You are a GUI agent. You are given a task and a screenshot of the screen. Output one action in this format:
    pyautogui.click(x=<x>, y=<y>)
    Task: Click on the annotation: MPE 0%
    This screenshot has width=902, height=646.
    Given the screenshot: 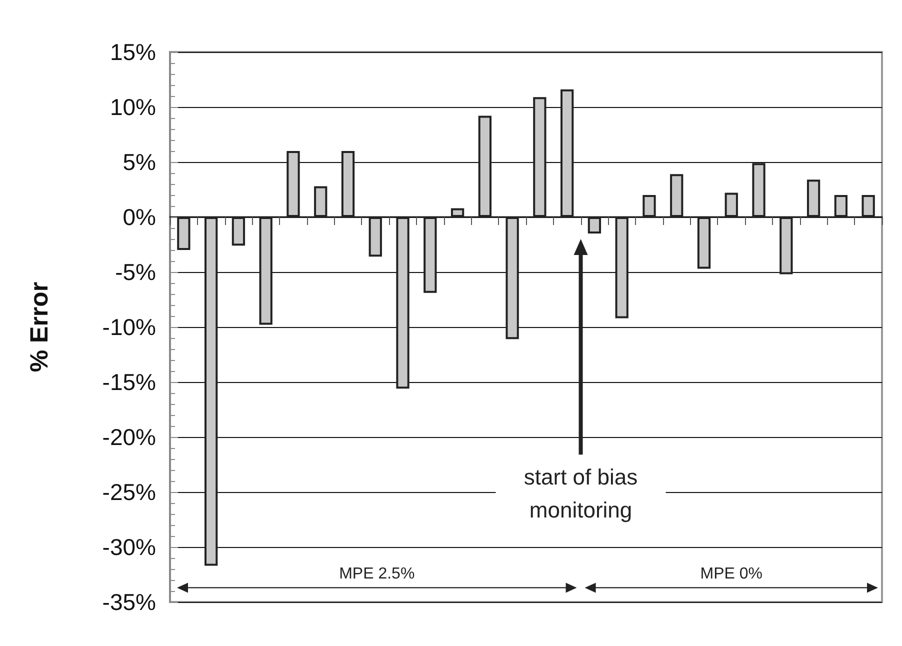 What is the action you would take?
    pyautogui.click(x=731, y=574)
    